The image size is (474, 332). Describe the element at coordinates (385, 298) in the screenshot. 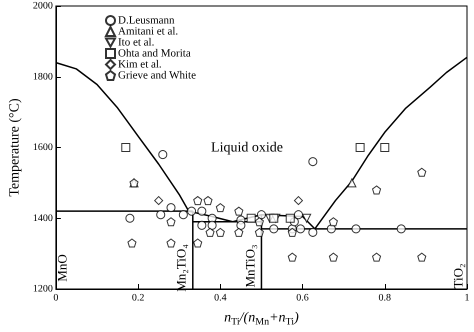

I see `x-tick-label: 0.8` at that location.